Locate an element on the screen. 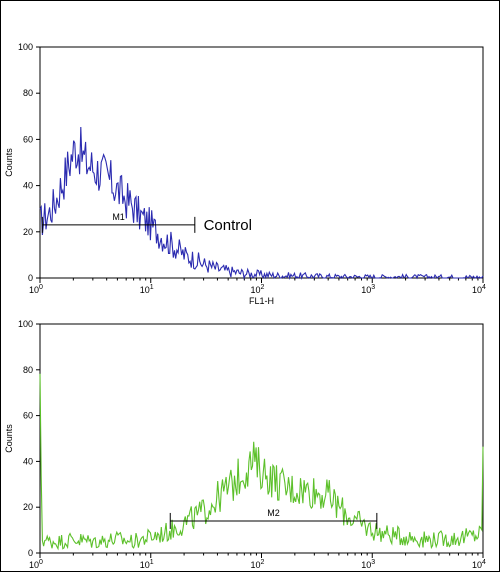 Image resolution: width=500 pixels, height=572 pixels. annotation-control: Control is located at coordinates (228, 225).